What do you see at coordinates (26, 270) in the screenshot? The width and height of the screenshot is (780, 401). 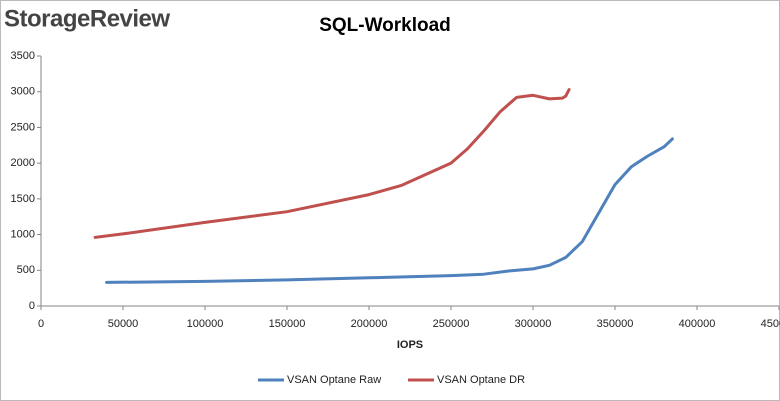 I see `y-tick-label: 500` at bounding box center [26, 270].